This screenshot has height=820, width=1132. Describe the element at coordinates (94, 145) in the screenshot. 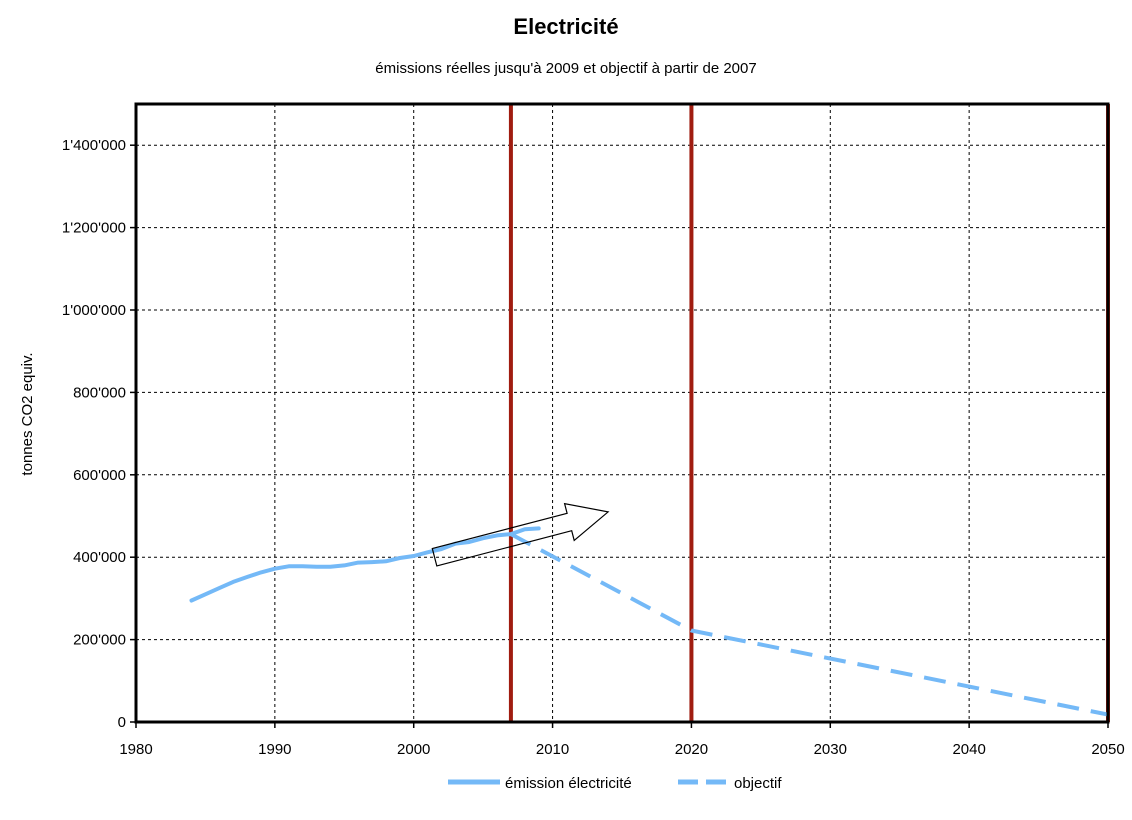

I see `y-tick-label: 1'400'000` at that location.